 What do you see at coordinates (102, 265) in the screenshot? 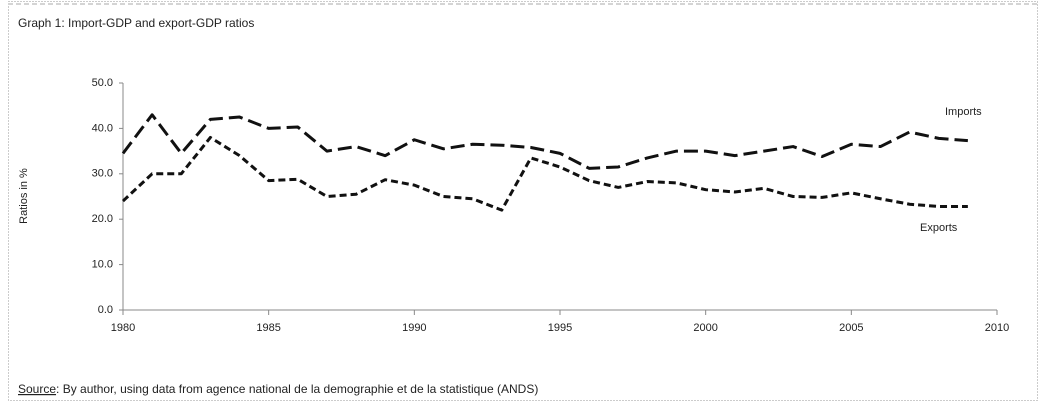
I see `y-tick-label: 10.0` at bounding box center [102, 265].